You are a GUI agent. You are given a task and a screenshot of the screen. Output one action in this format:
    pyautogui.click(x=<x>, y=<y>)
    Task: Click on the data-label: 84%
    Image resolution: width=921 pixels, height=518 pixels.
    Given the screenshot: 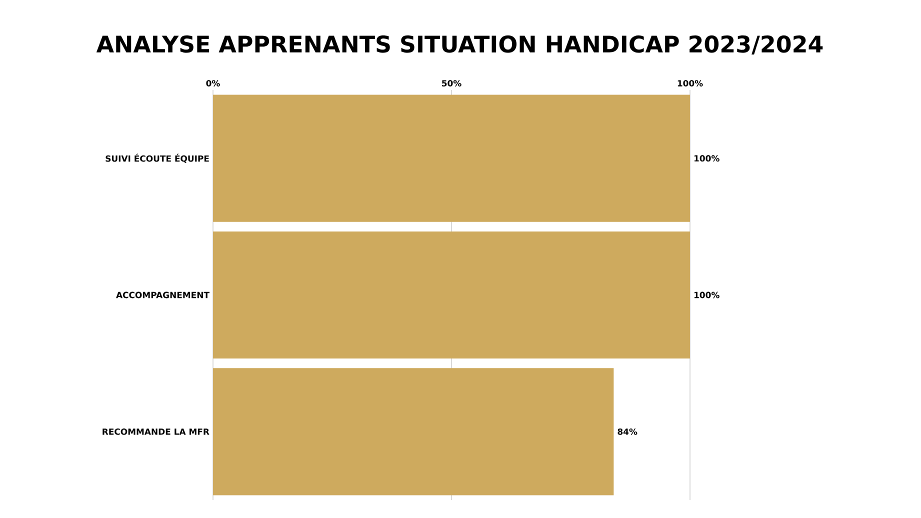 What is the action you would take?
    pyautogui.click(x=628, y=431)
    